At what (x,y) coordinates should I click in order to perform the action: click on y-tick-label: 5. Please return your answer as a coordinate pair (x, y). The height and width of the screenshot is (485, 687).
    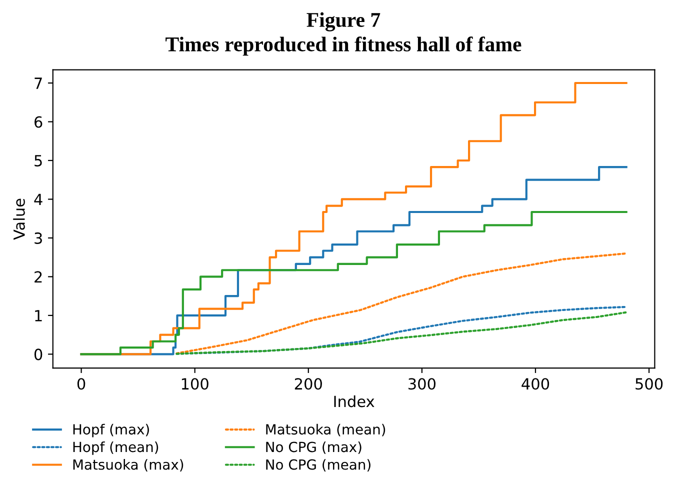
    Looking at the image, I should click on (38, 161).